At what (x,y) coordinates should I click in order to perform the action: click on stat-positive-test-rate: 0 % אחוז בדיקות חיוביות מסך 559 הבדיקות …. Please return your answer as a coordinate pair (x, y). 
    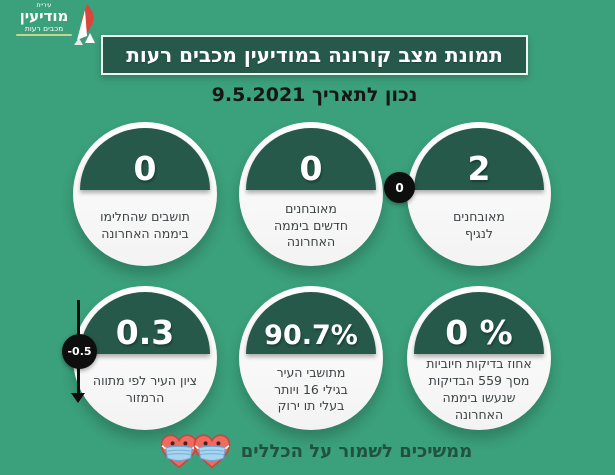
    Looking at the image, I should click on (479, 358).